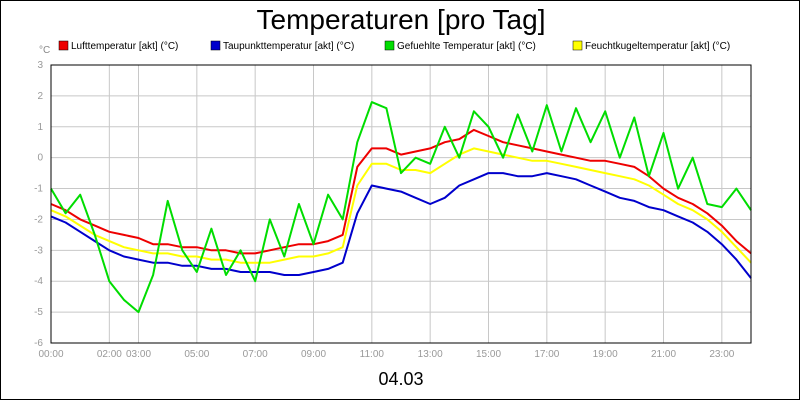  I want to click on x-tick-label: 19:00, so click(605, 354).